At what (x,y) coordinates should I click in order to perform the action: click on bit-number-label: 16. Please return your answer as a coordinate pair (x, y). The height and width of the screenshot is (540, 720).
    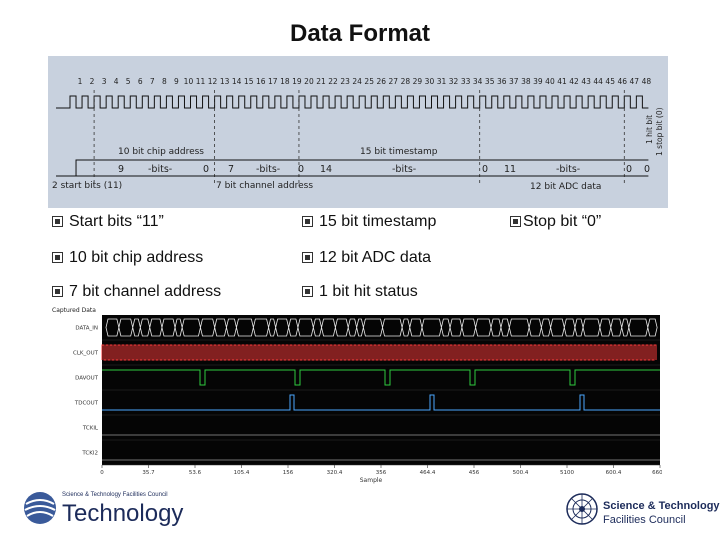
    Looking at the image, I should click on (261, 81).